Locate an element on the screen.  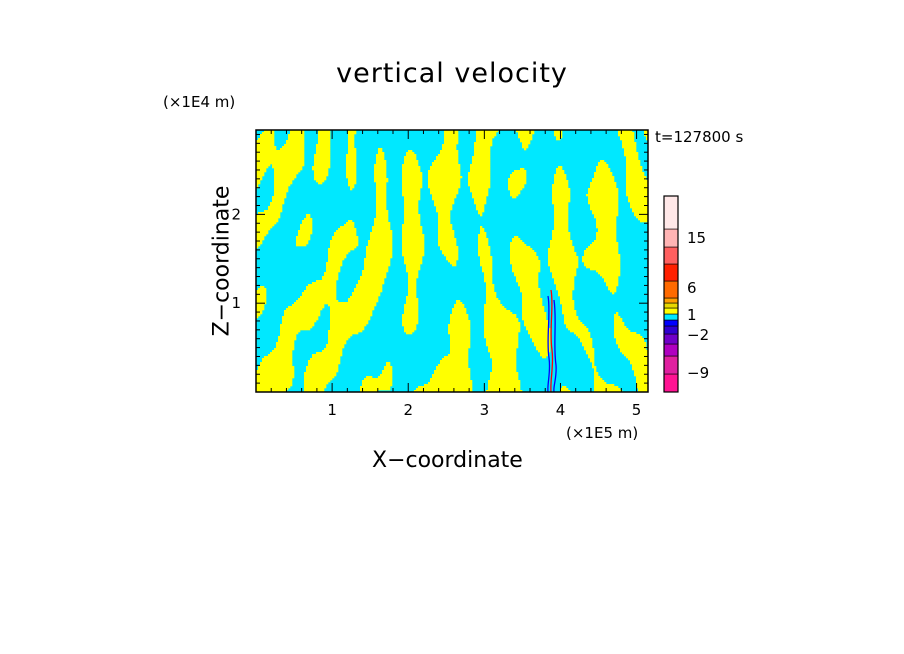
colorbar-label: 6 is located at coordinates (692, 288).